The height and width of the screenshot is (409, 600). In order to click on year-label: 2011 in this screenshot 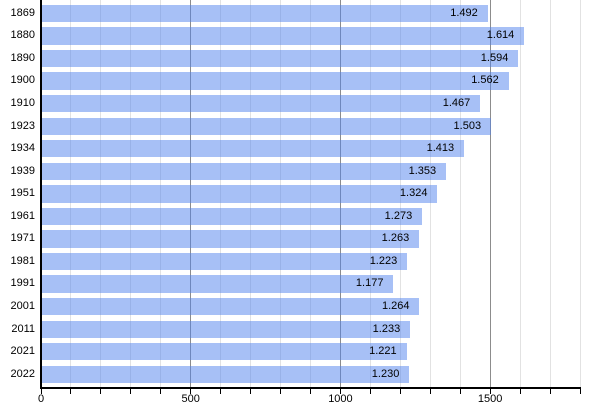, I will do `click(23, 328)`.